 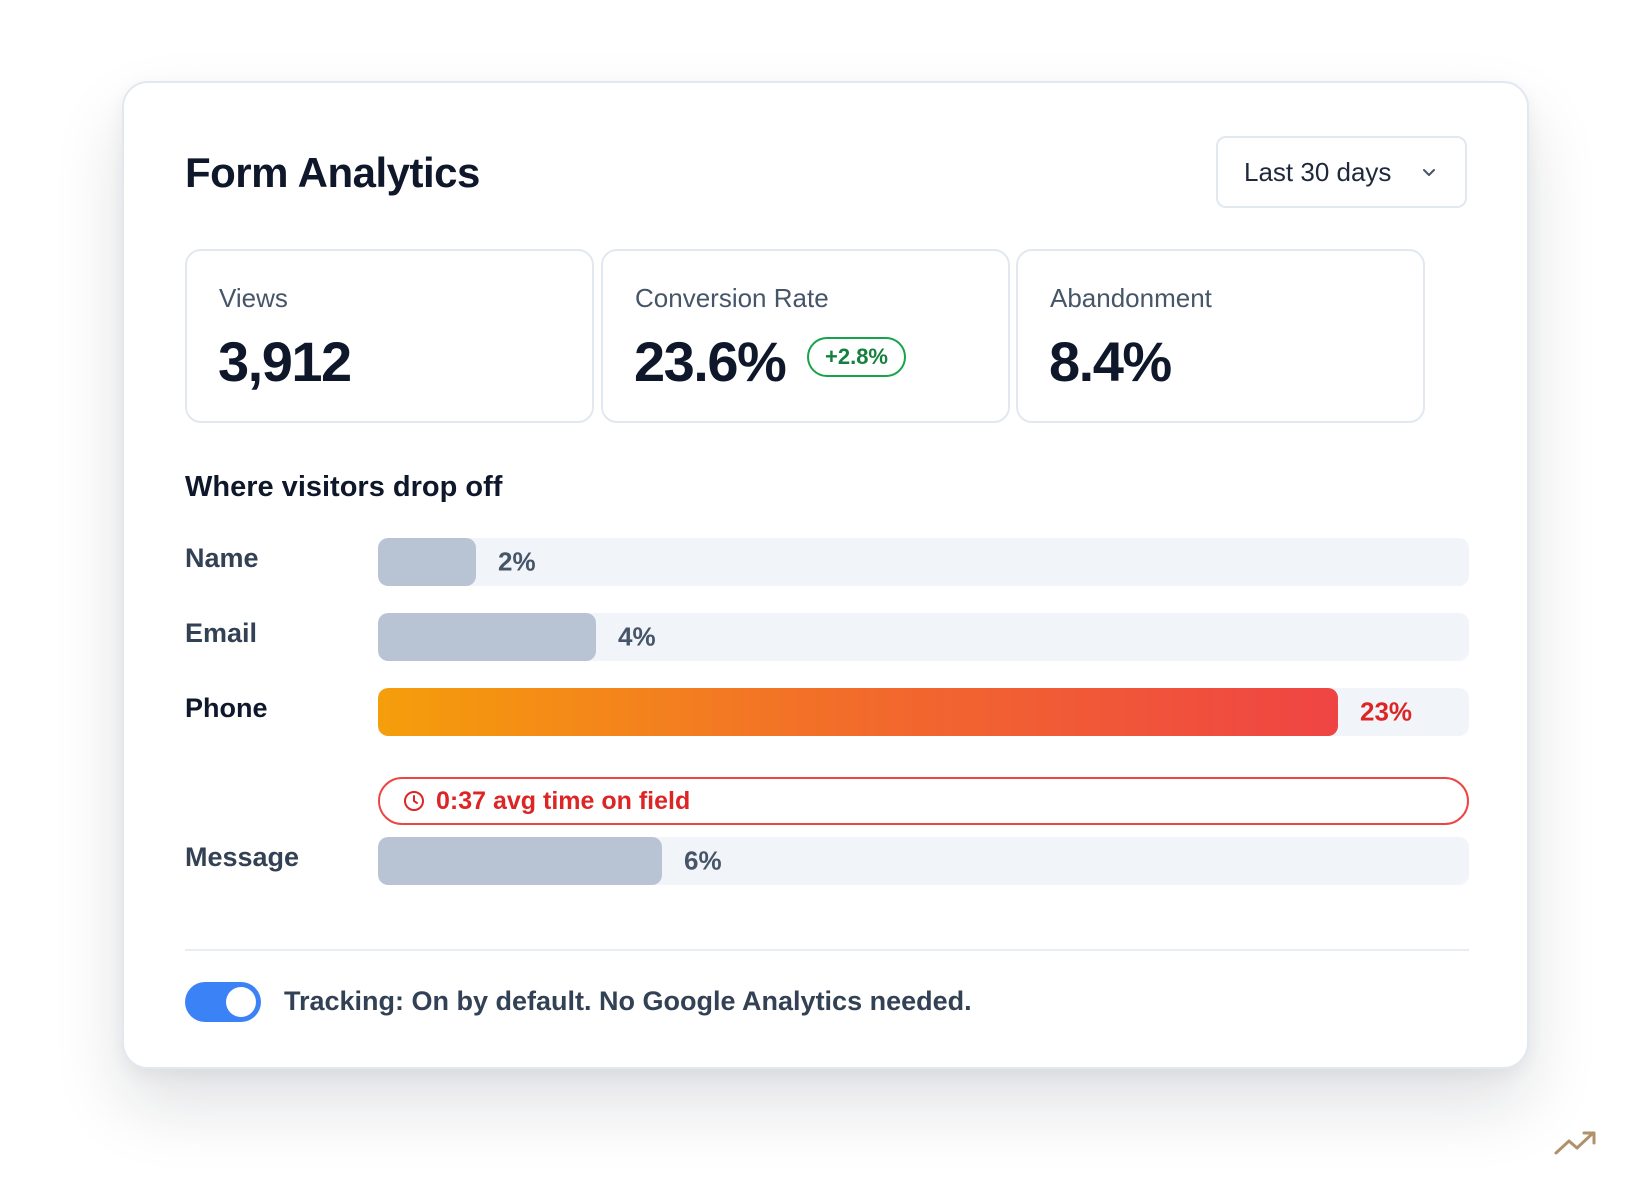 I want to click on field-label-email: Email, so click(x=221, y=633).